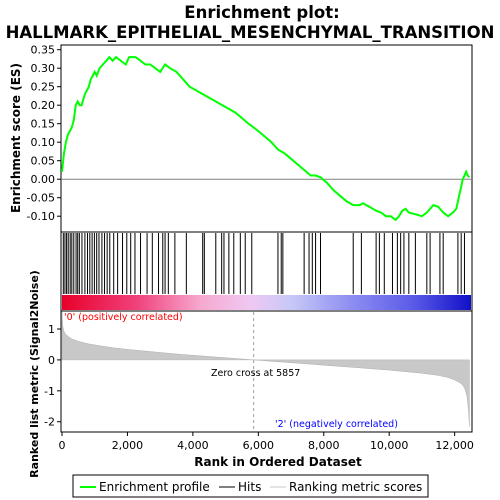  What do you see at coordinates (43, 142) in the screenshot?
I see `es-y-tick-label: 0.10` at bounding box center [43, 142].